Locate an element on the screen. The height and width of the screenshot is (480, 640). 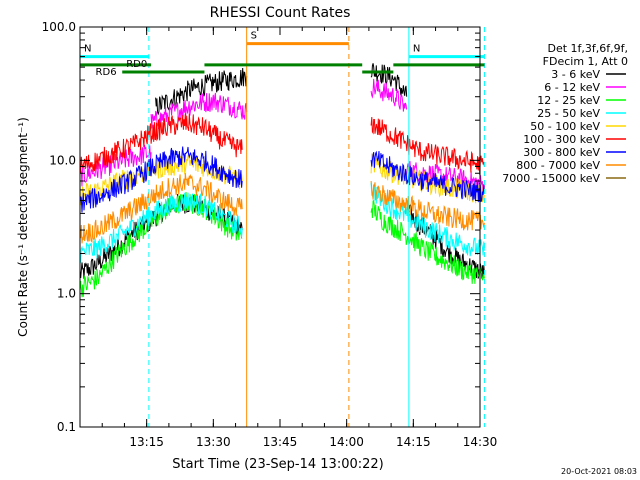
chart-title: RHESSI Count Rates is located at coordinates (280, 13).